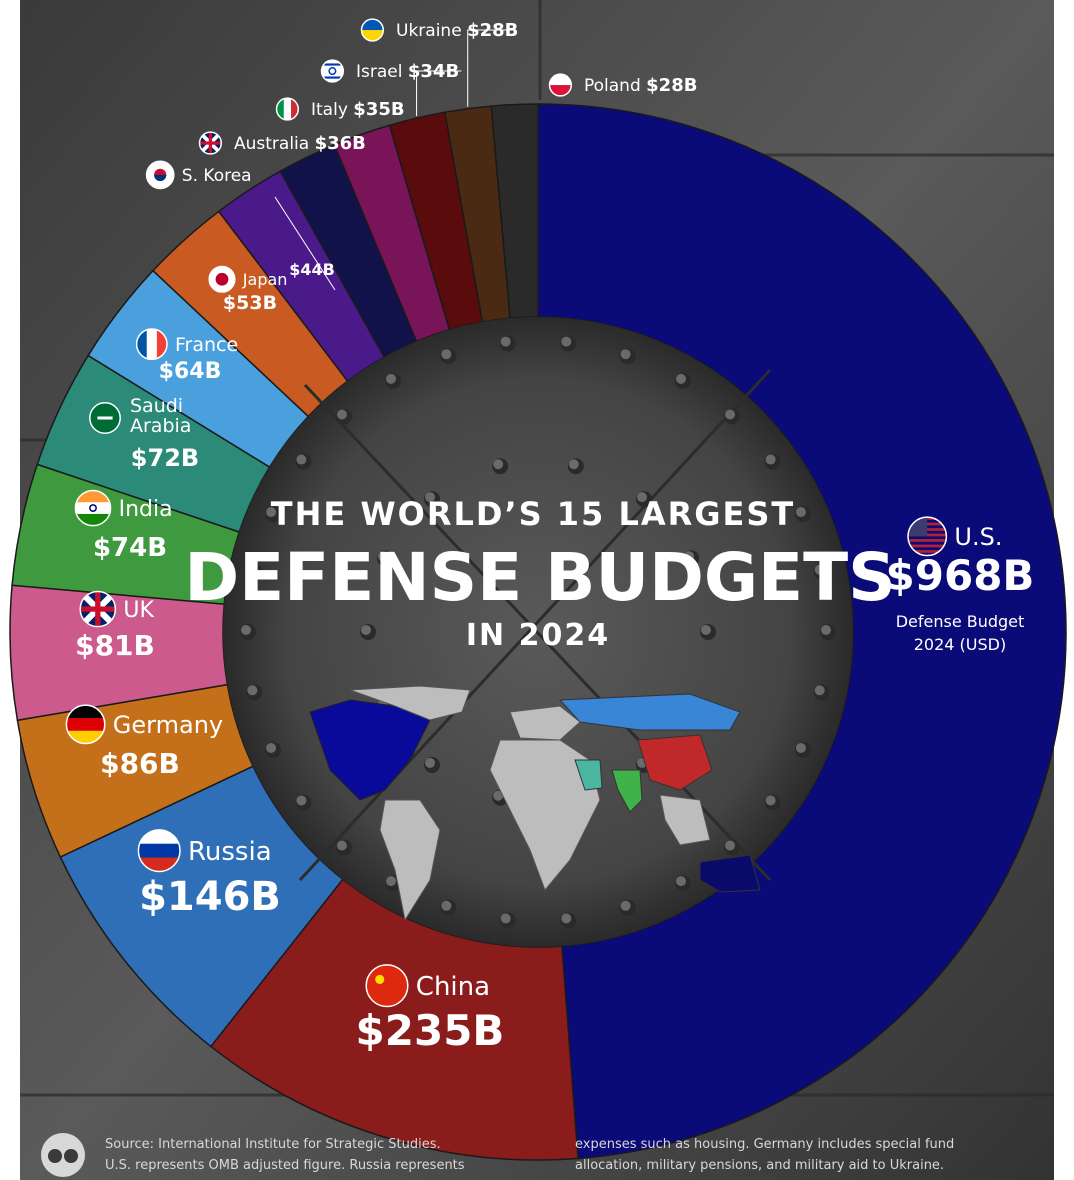 The height and width of the screenshot is (1180, 1074). I want to click on label-uk: UK $81B, so click(115, 626).